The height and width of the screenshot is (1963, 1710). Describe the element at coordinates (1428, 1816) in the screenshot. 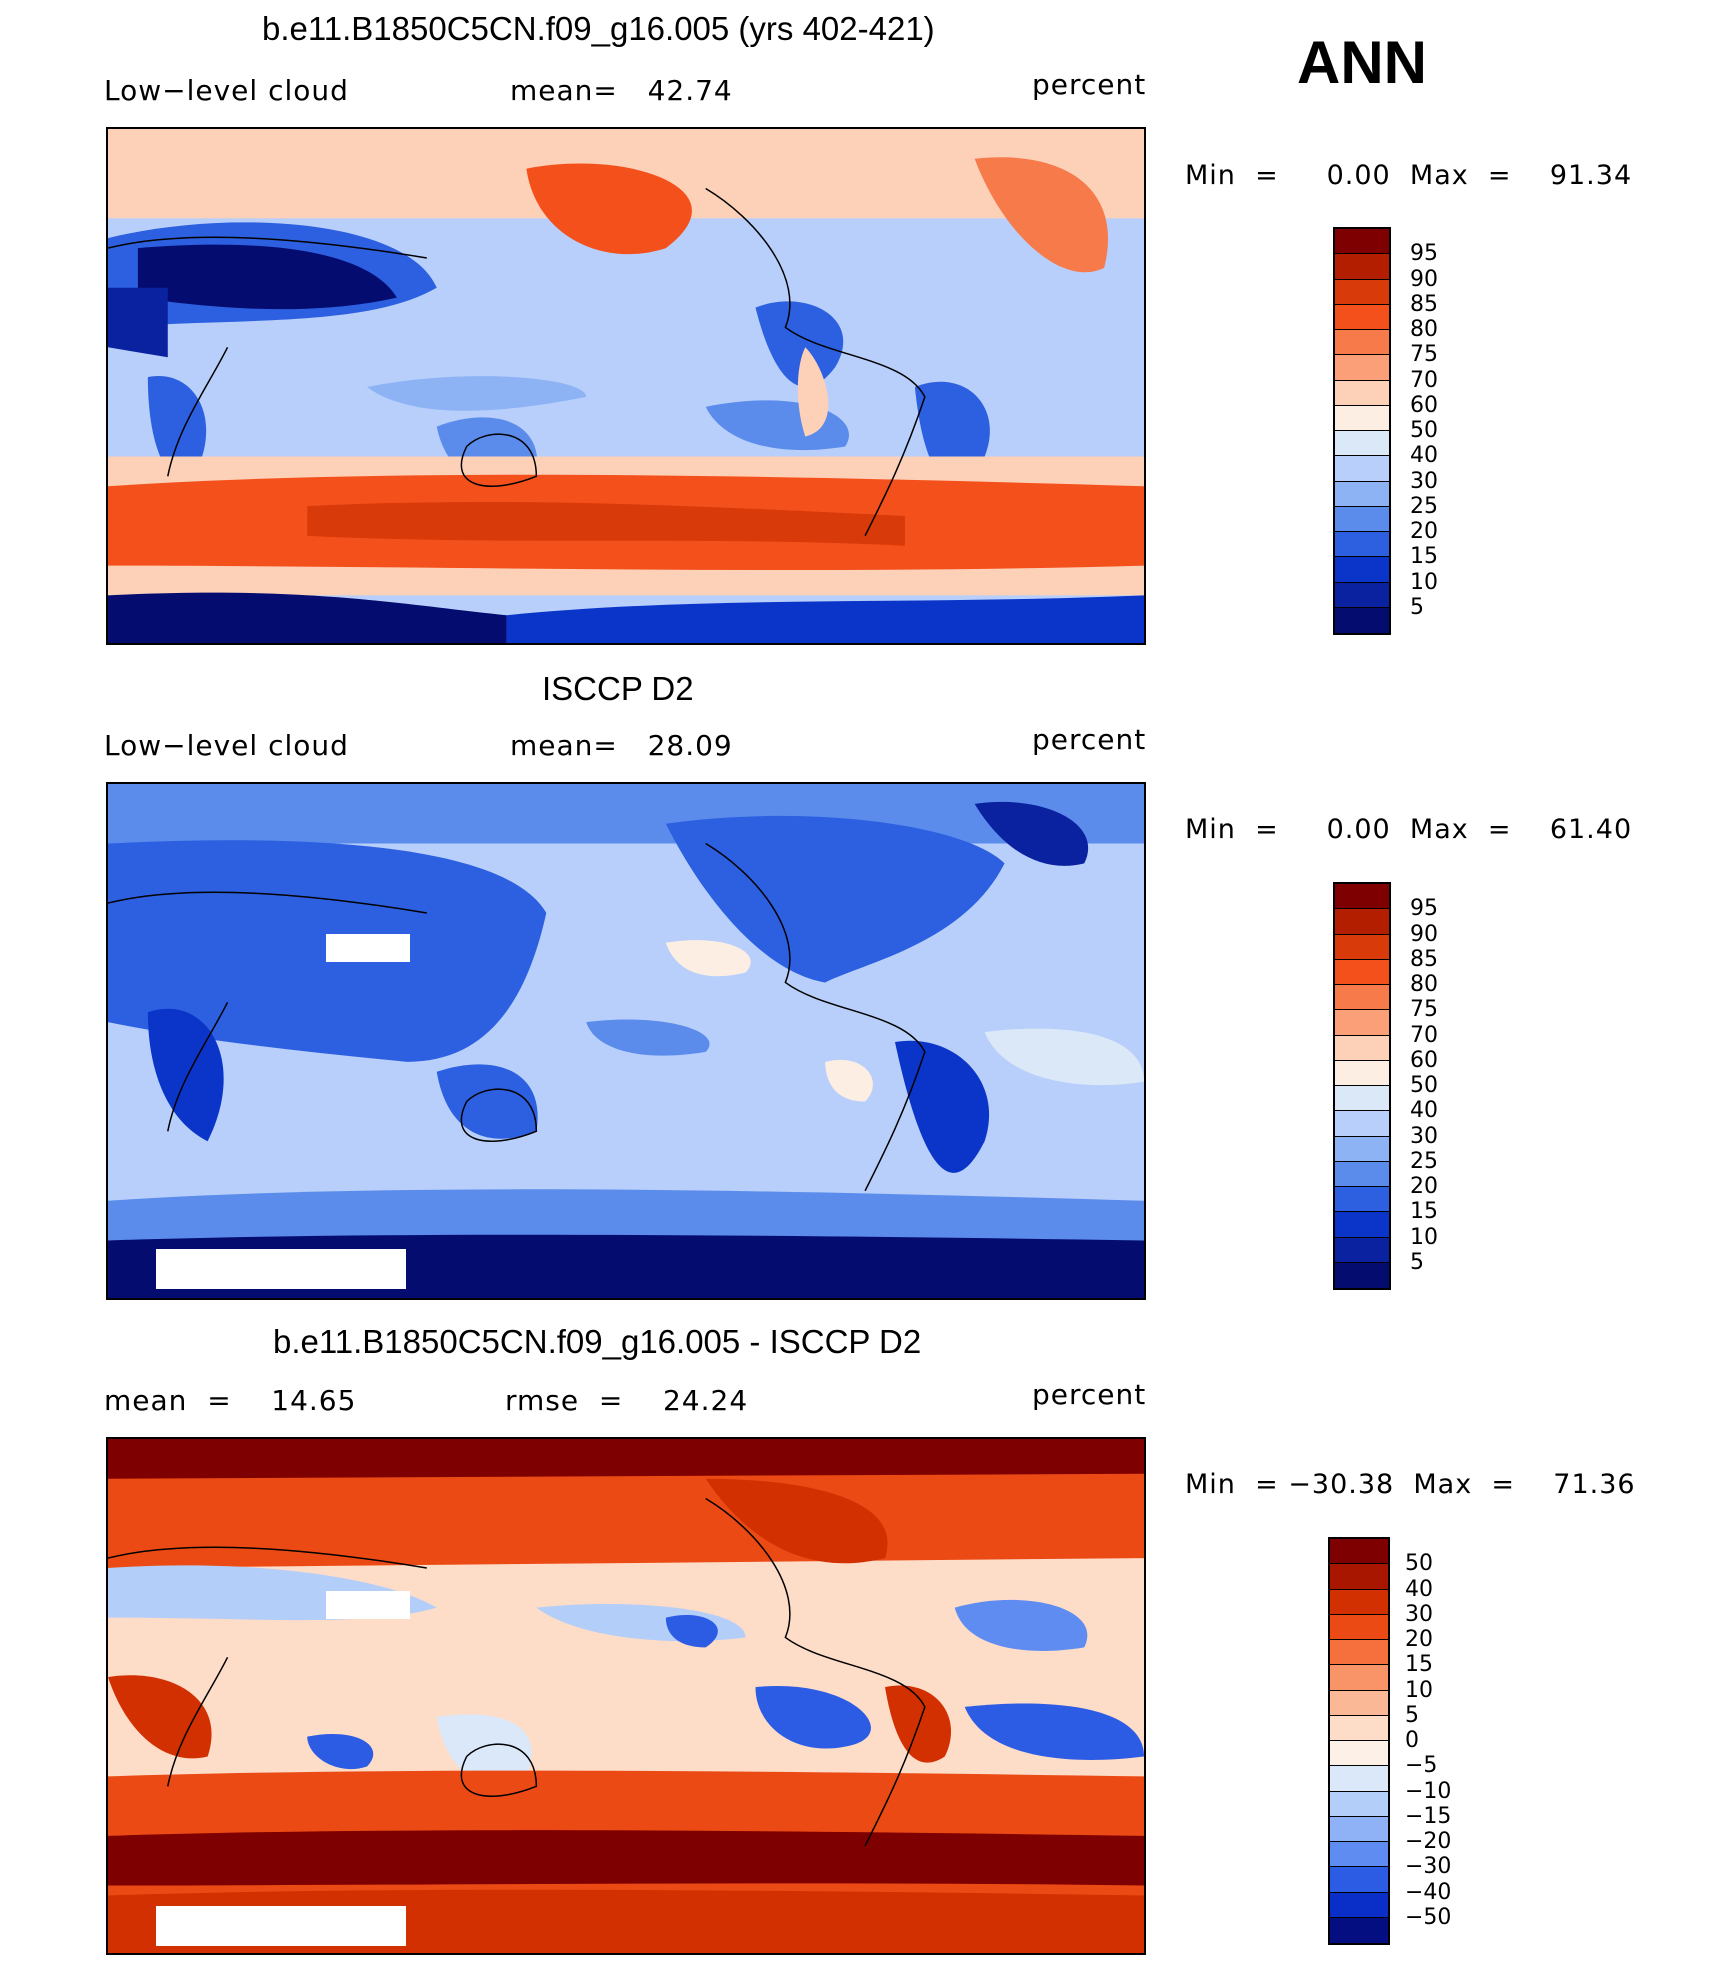

I see `colorbar-tick-label: −15` at that location.